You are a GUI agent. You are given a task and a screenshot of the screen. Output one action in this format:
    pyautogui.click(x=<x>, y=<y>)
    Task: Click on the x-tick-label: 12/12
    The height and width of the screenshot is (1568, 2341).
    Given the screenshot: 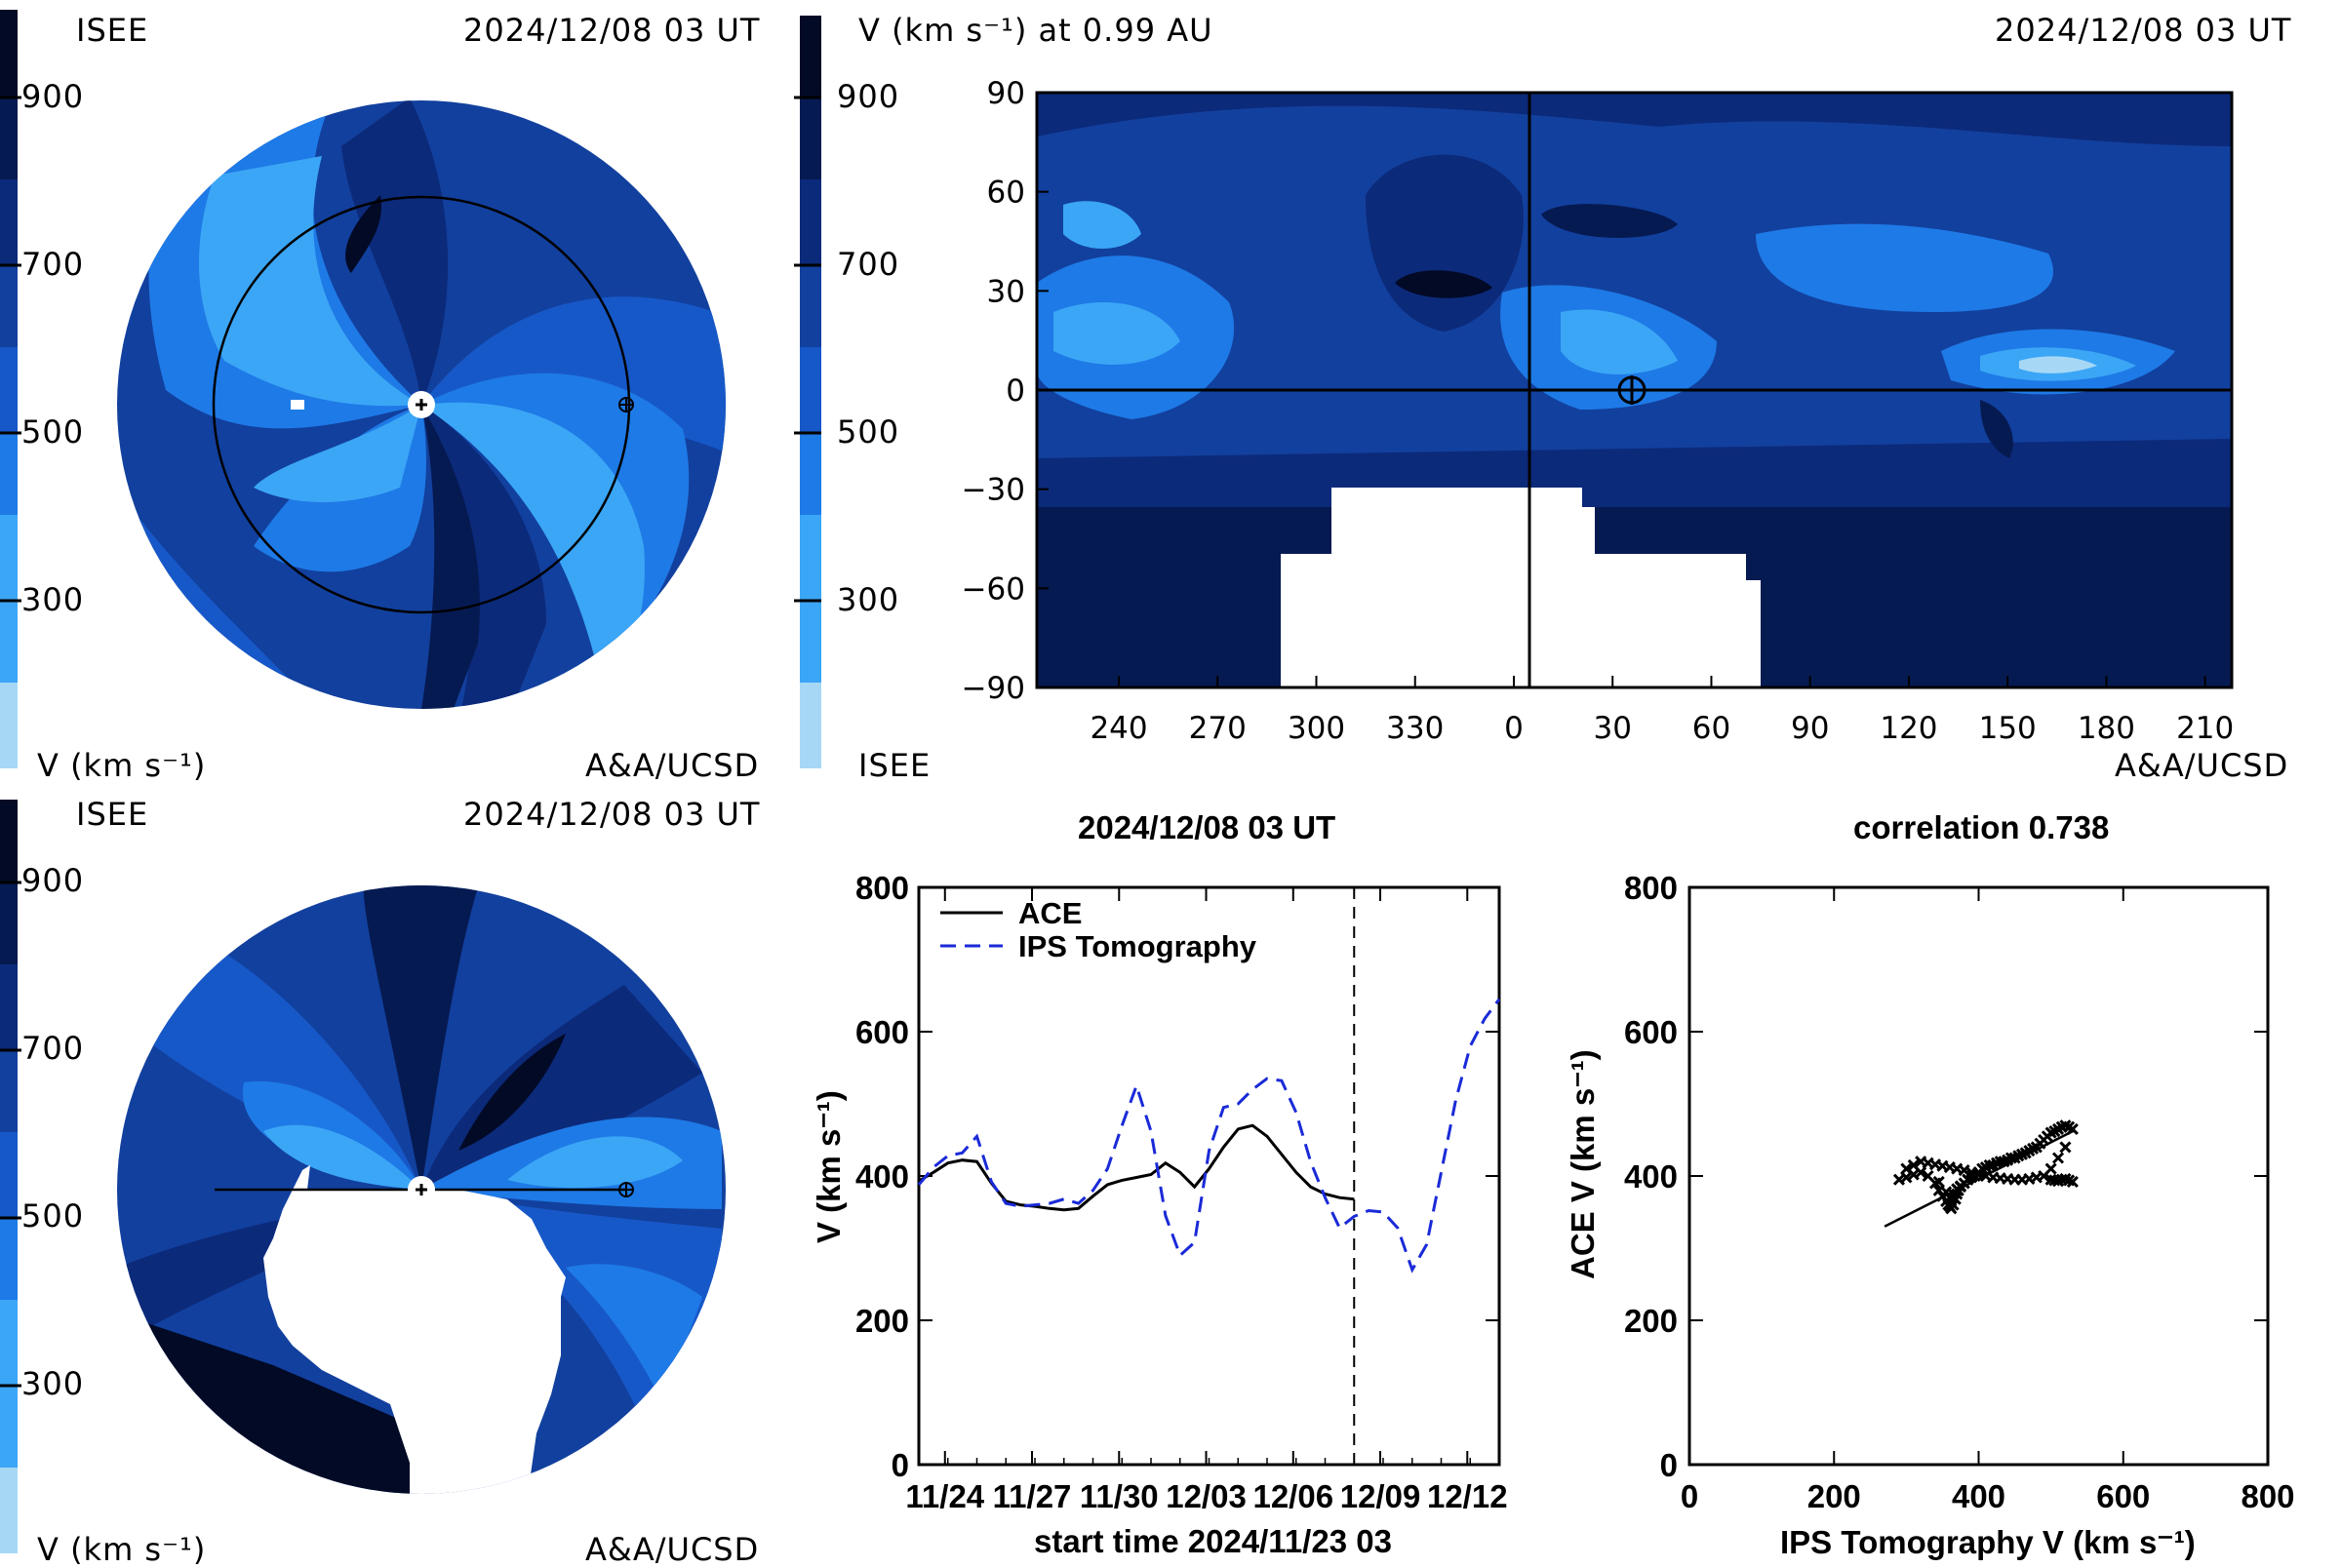 What is the action you would take?
    pyautogui.click(x=1467, y=1496)
    